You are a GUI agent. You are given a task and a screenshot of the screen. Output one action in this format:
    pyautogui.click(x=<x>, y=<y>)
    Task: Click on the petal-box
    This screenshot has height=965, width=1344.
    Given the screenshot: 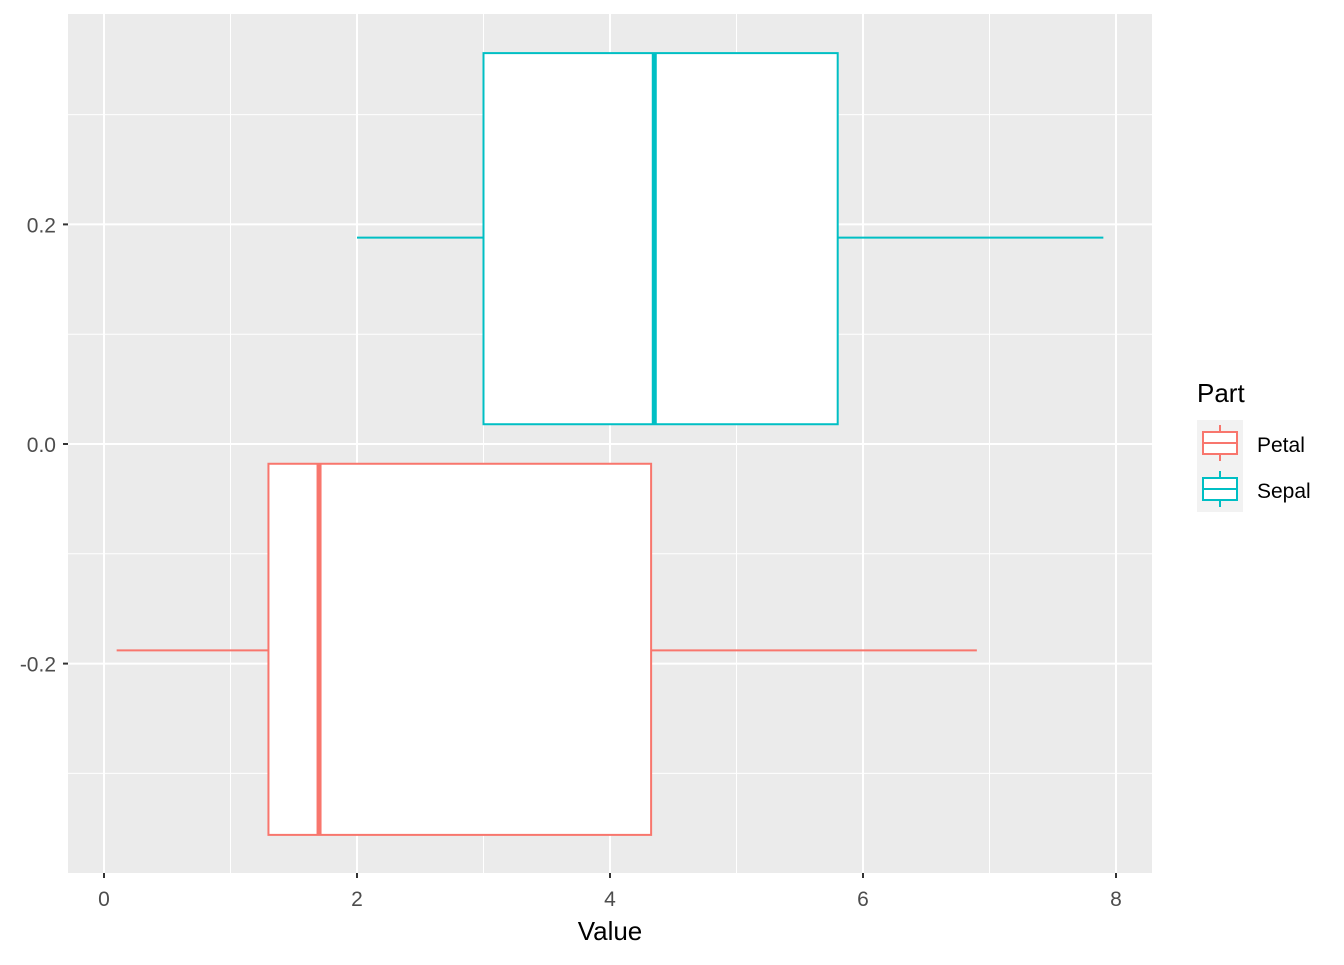 What is the action you would take?
    pyautogui.click(x=460, y=649)
    